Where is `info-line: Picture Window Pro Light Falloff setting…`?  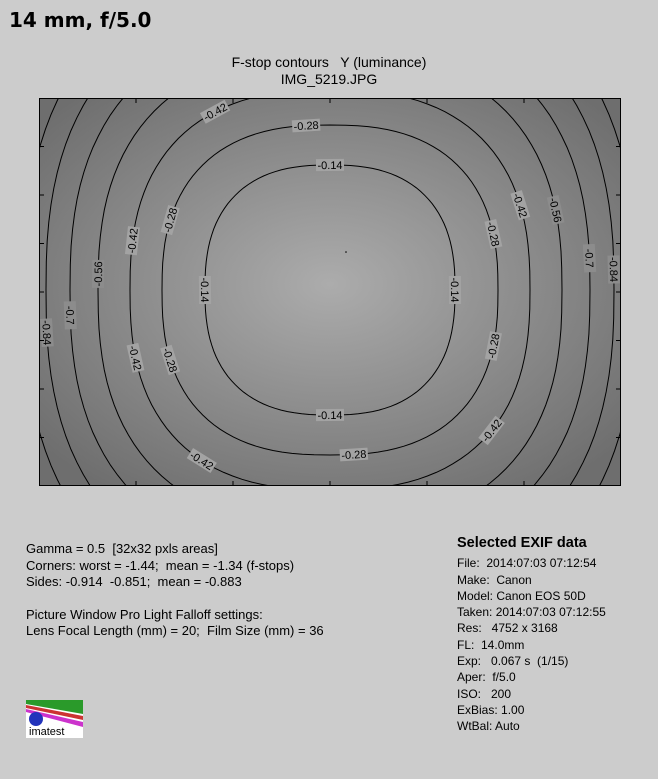 info-line: Picture Window Pro Light Falloff setting… is located at coordinates (144, 614).